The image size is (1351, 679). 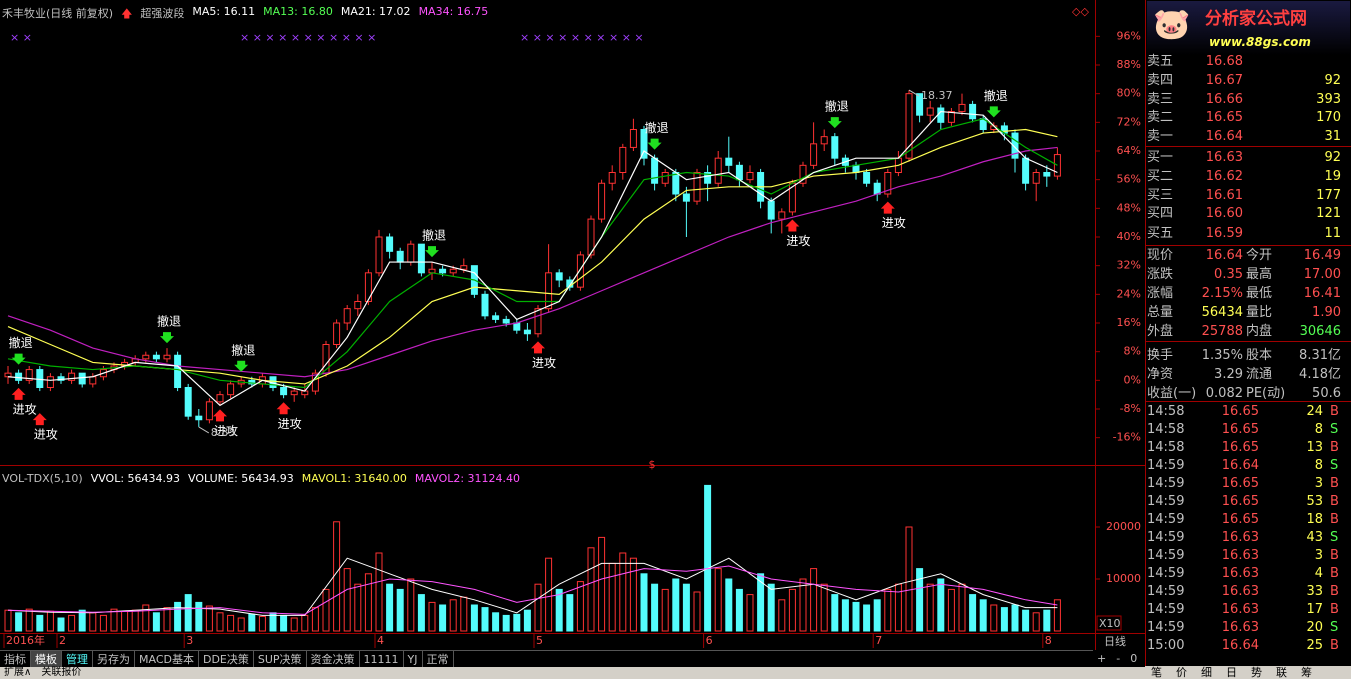 What do you see at coordinates (1118, 658) in the screenshot?
I see `zoom-button: -` at bounding box center [1118, 658].